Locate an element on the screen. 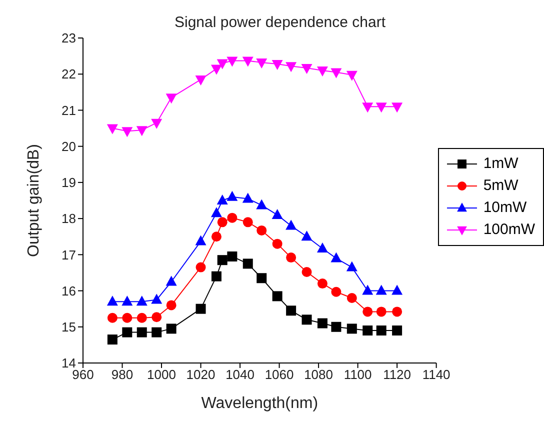  x-tick-label: 980 is located at coordinates (122, 374).